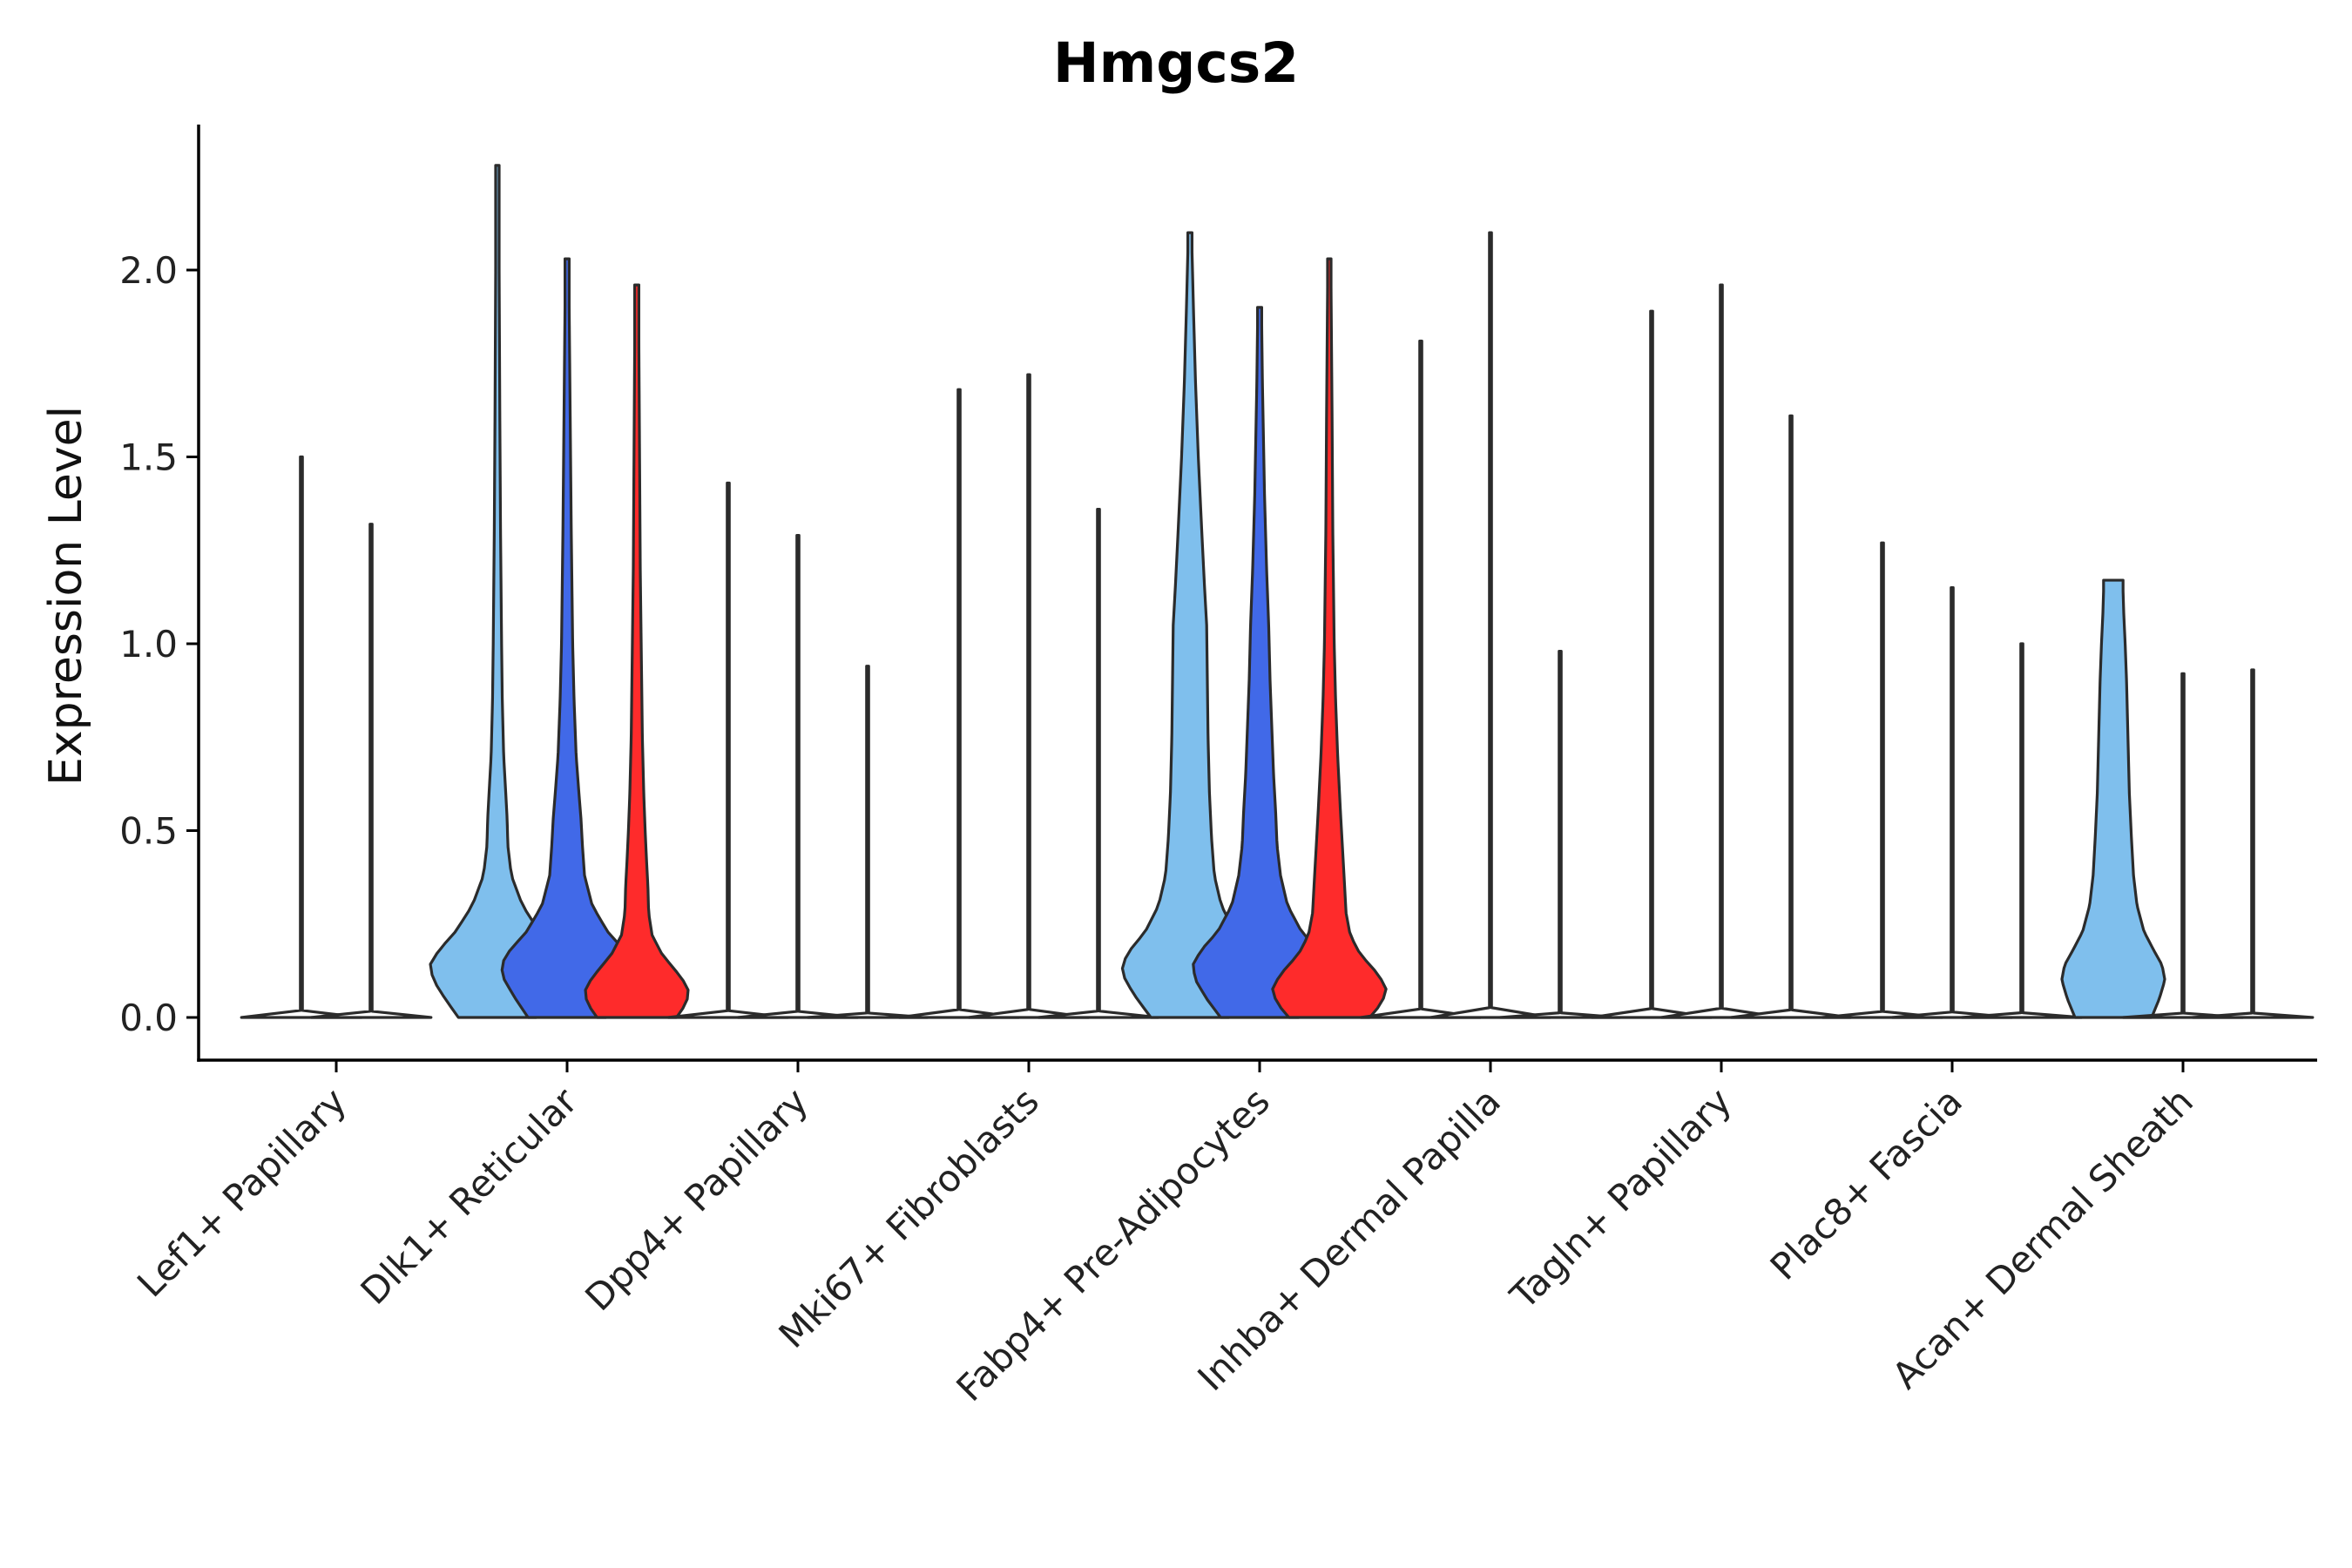 The image size is (2352, 1568). Describe the element at coordinates (148, 270) in the screenshot. I see `y-tick-label-4: 2.0` at that location.